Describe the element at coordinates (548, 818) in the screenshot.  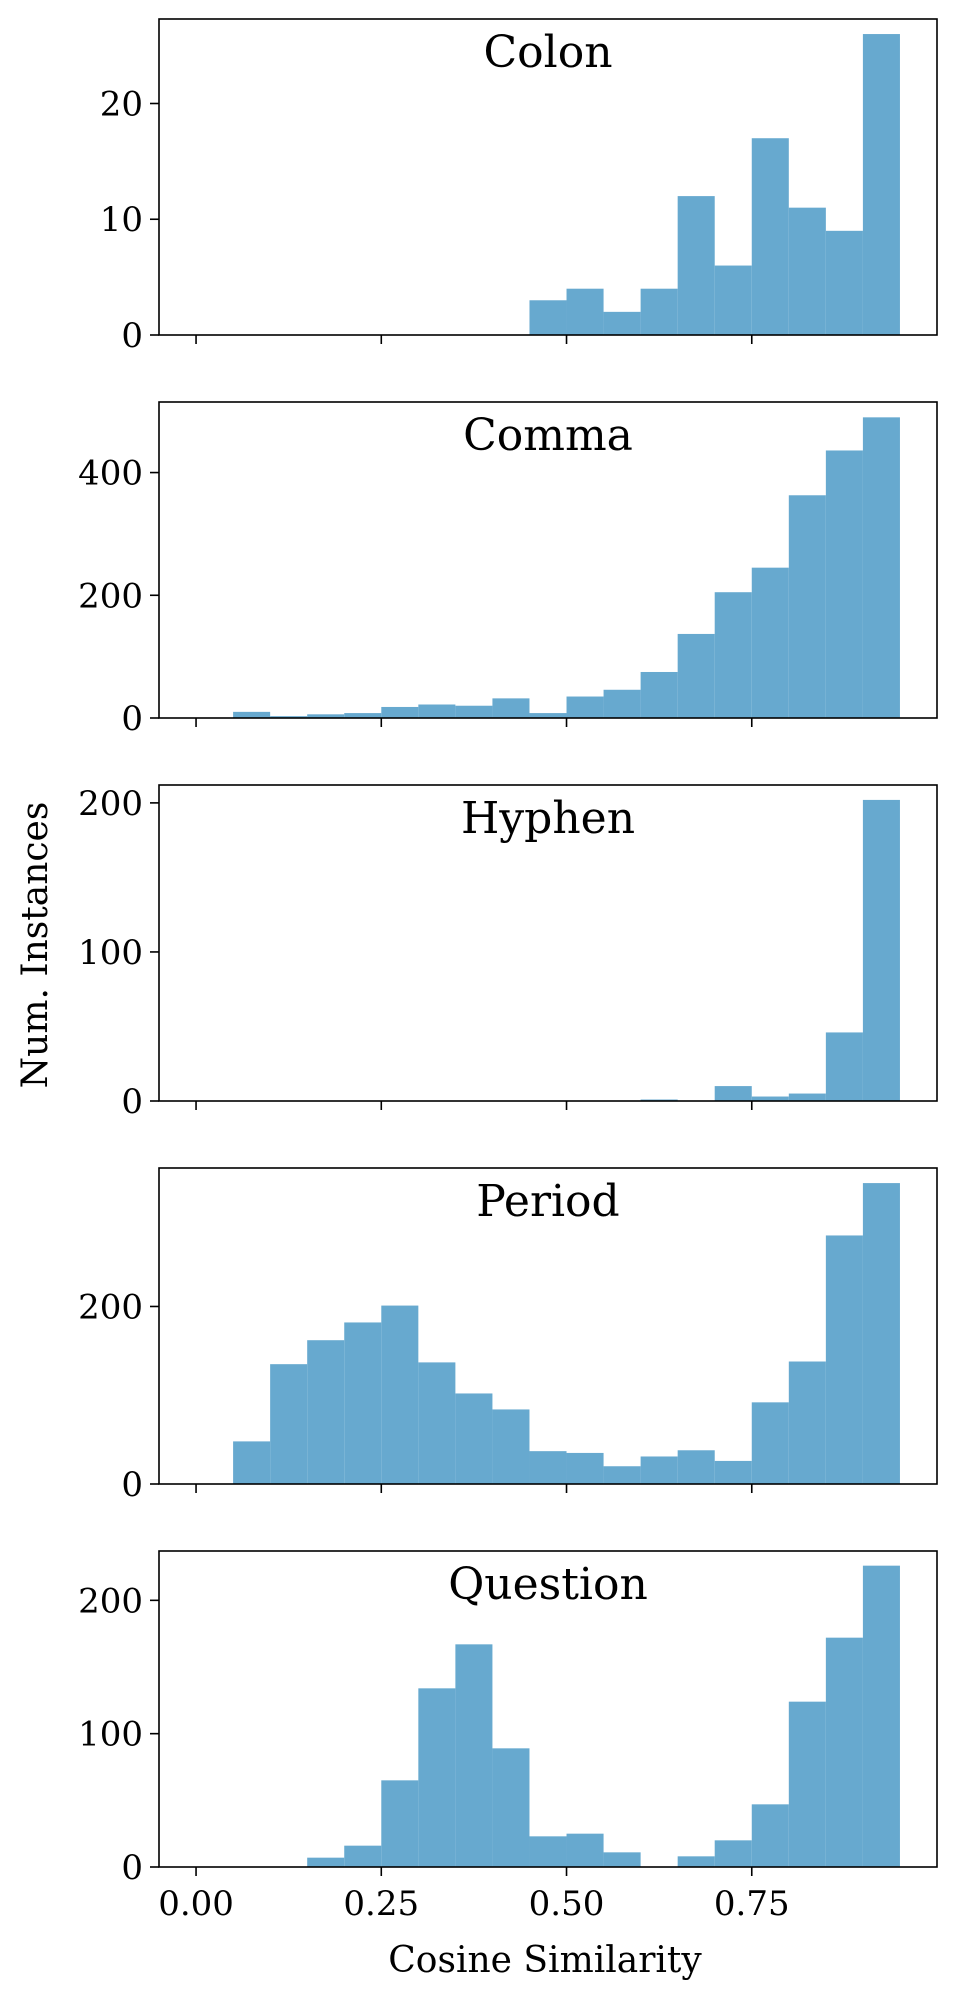
I see `panel-hyphen-title: Hyphen` at that location.